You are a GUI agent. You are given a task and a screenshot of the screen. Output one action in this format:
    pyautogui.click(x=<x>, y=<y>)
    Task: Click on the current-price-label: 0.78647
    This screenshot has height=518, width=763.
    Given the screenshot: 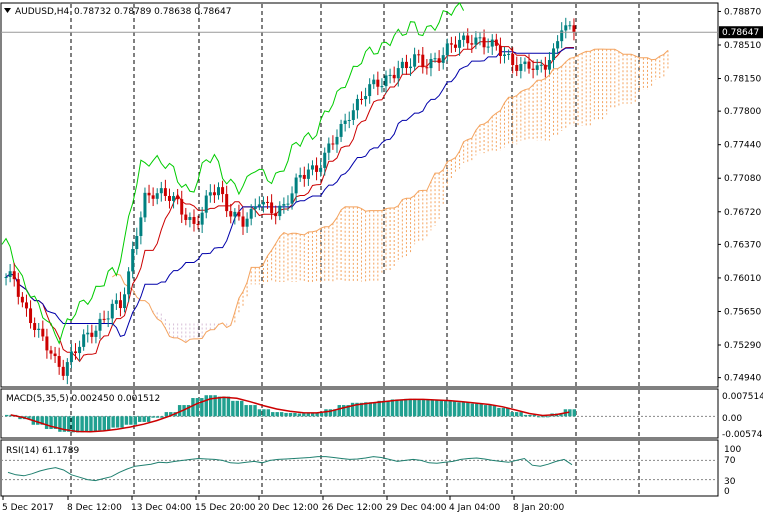 What is the action you would take?
    pyautogui.click(x=740, y=33)
    